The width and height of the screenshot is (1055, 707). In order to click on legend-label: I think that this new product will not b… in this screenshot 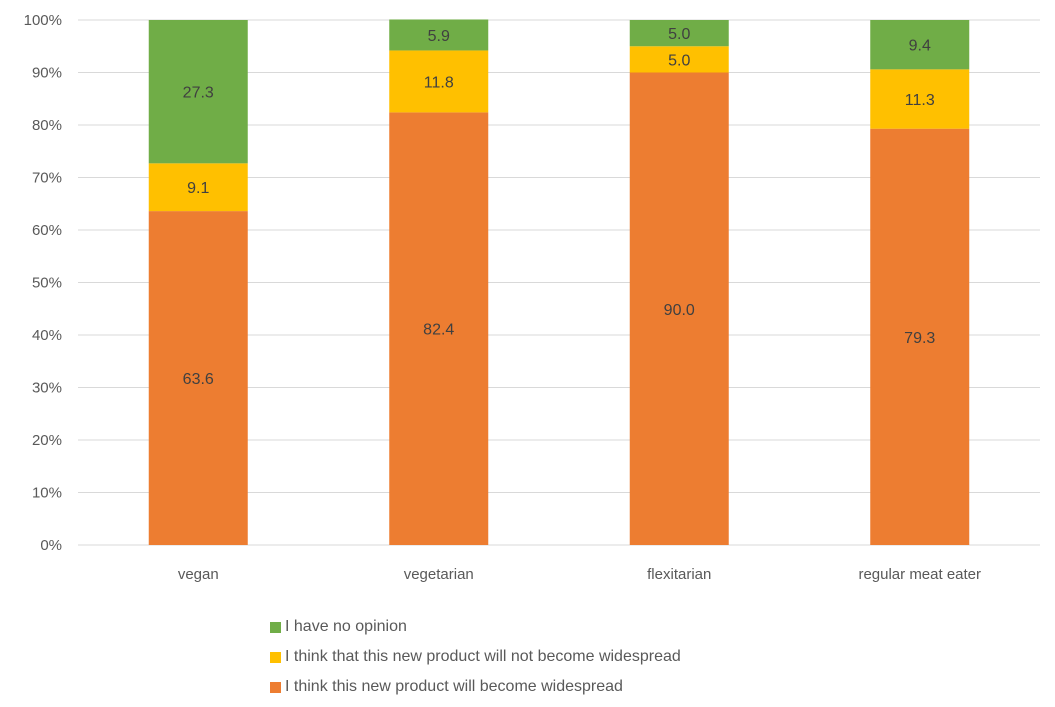, I will do `click(483, 656)`.